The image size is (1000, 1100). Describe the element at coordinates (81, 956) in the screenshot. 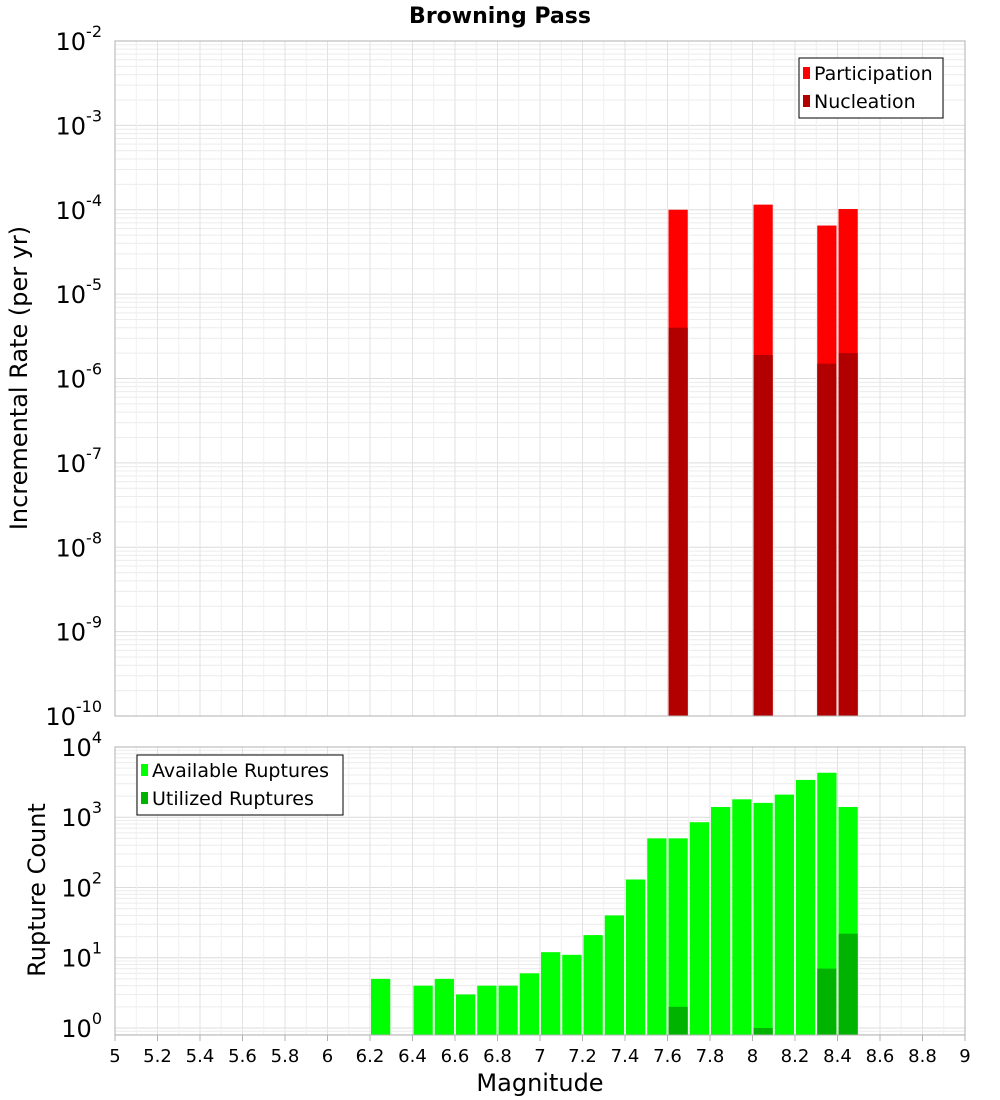

I see `y-tick-label: 10¹` at that location.